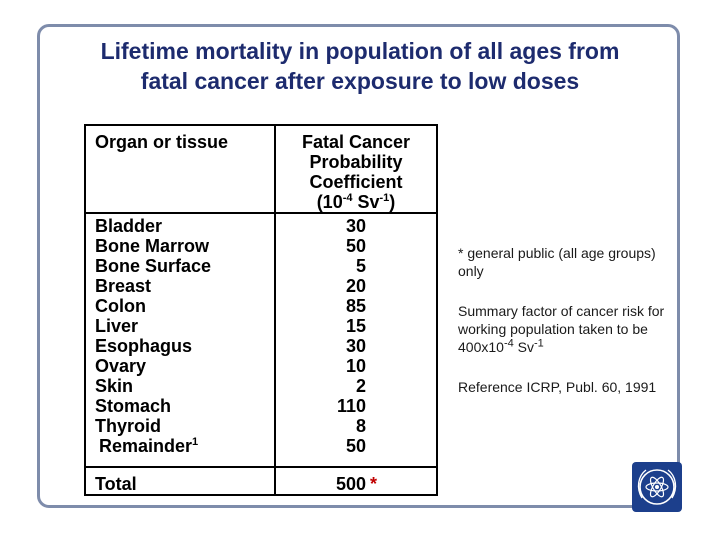 The height and width of the screenshot is (540, 720). I want to click on header-coef-line-3: Coefficient, so click(356, 182).